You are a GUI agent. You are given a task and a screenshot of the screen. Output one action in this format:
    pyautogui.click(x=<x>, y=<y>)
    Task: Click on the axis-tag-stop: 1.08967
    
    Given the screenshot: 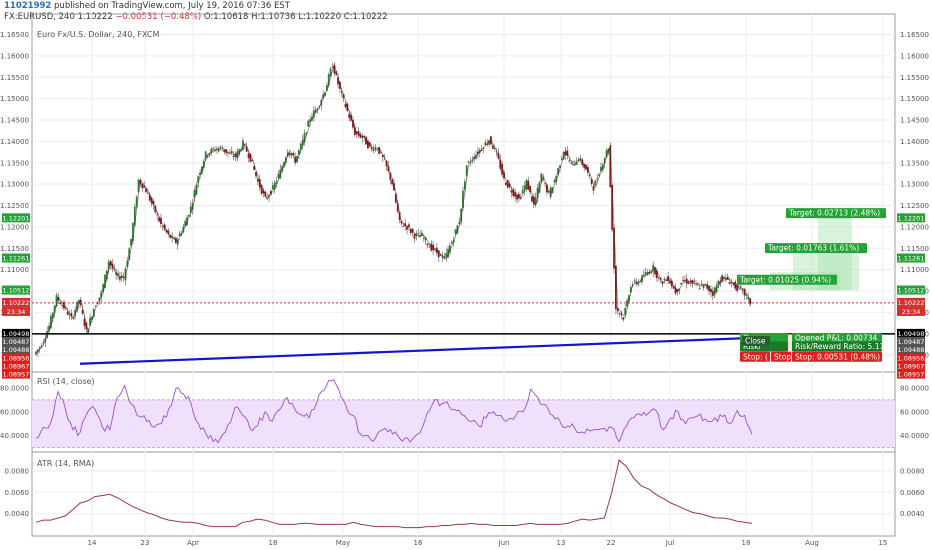 What is the action you would take?
    pyautogui.click(x=911, y=367)
    